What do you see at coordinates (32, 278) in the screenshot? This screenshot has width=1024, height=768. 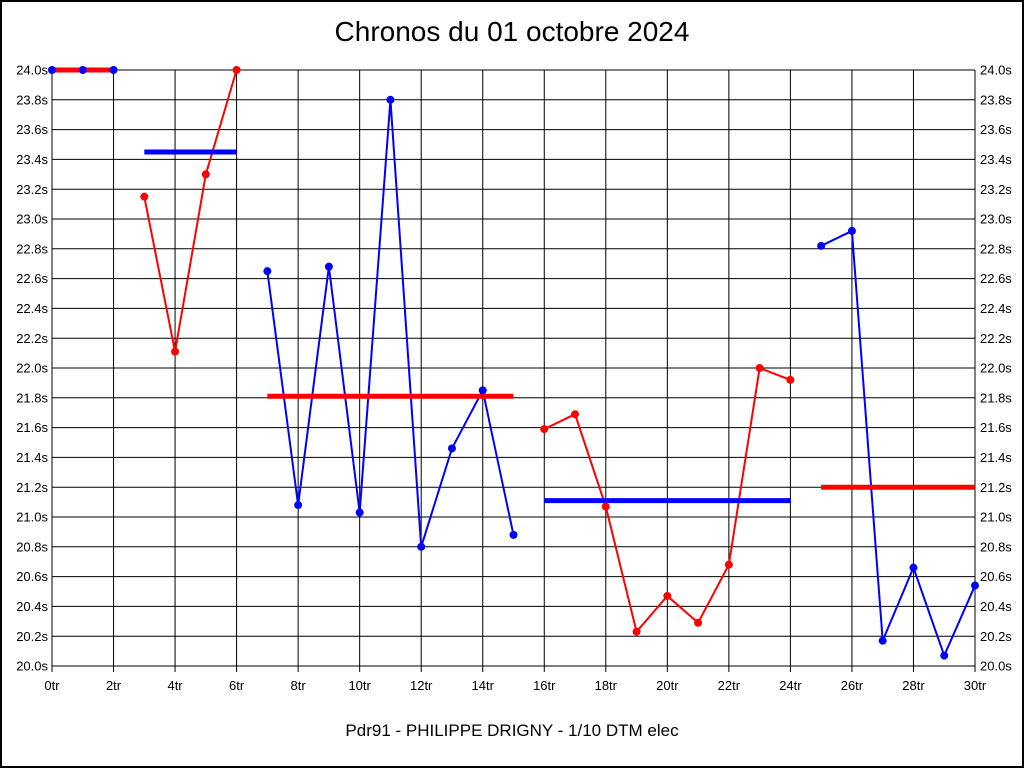 I see `y-tick-label-left: 22.6s` at bounding box center [32, 278].